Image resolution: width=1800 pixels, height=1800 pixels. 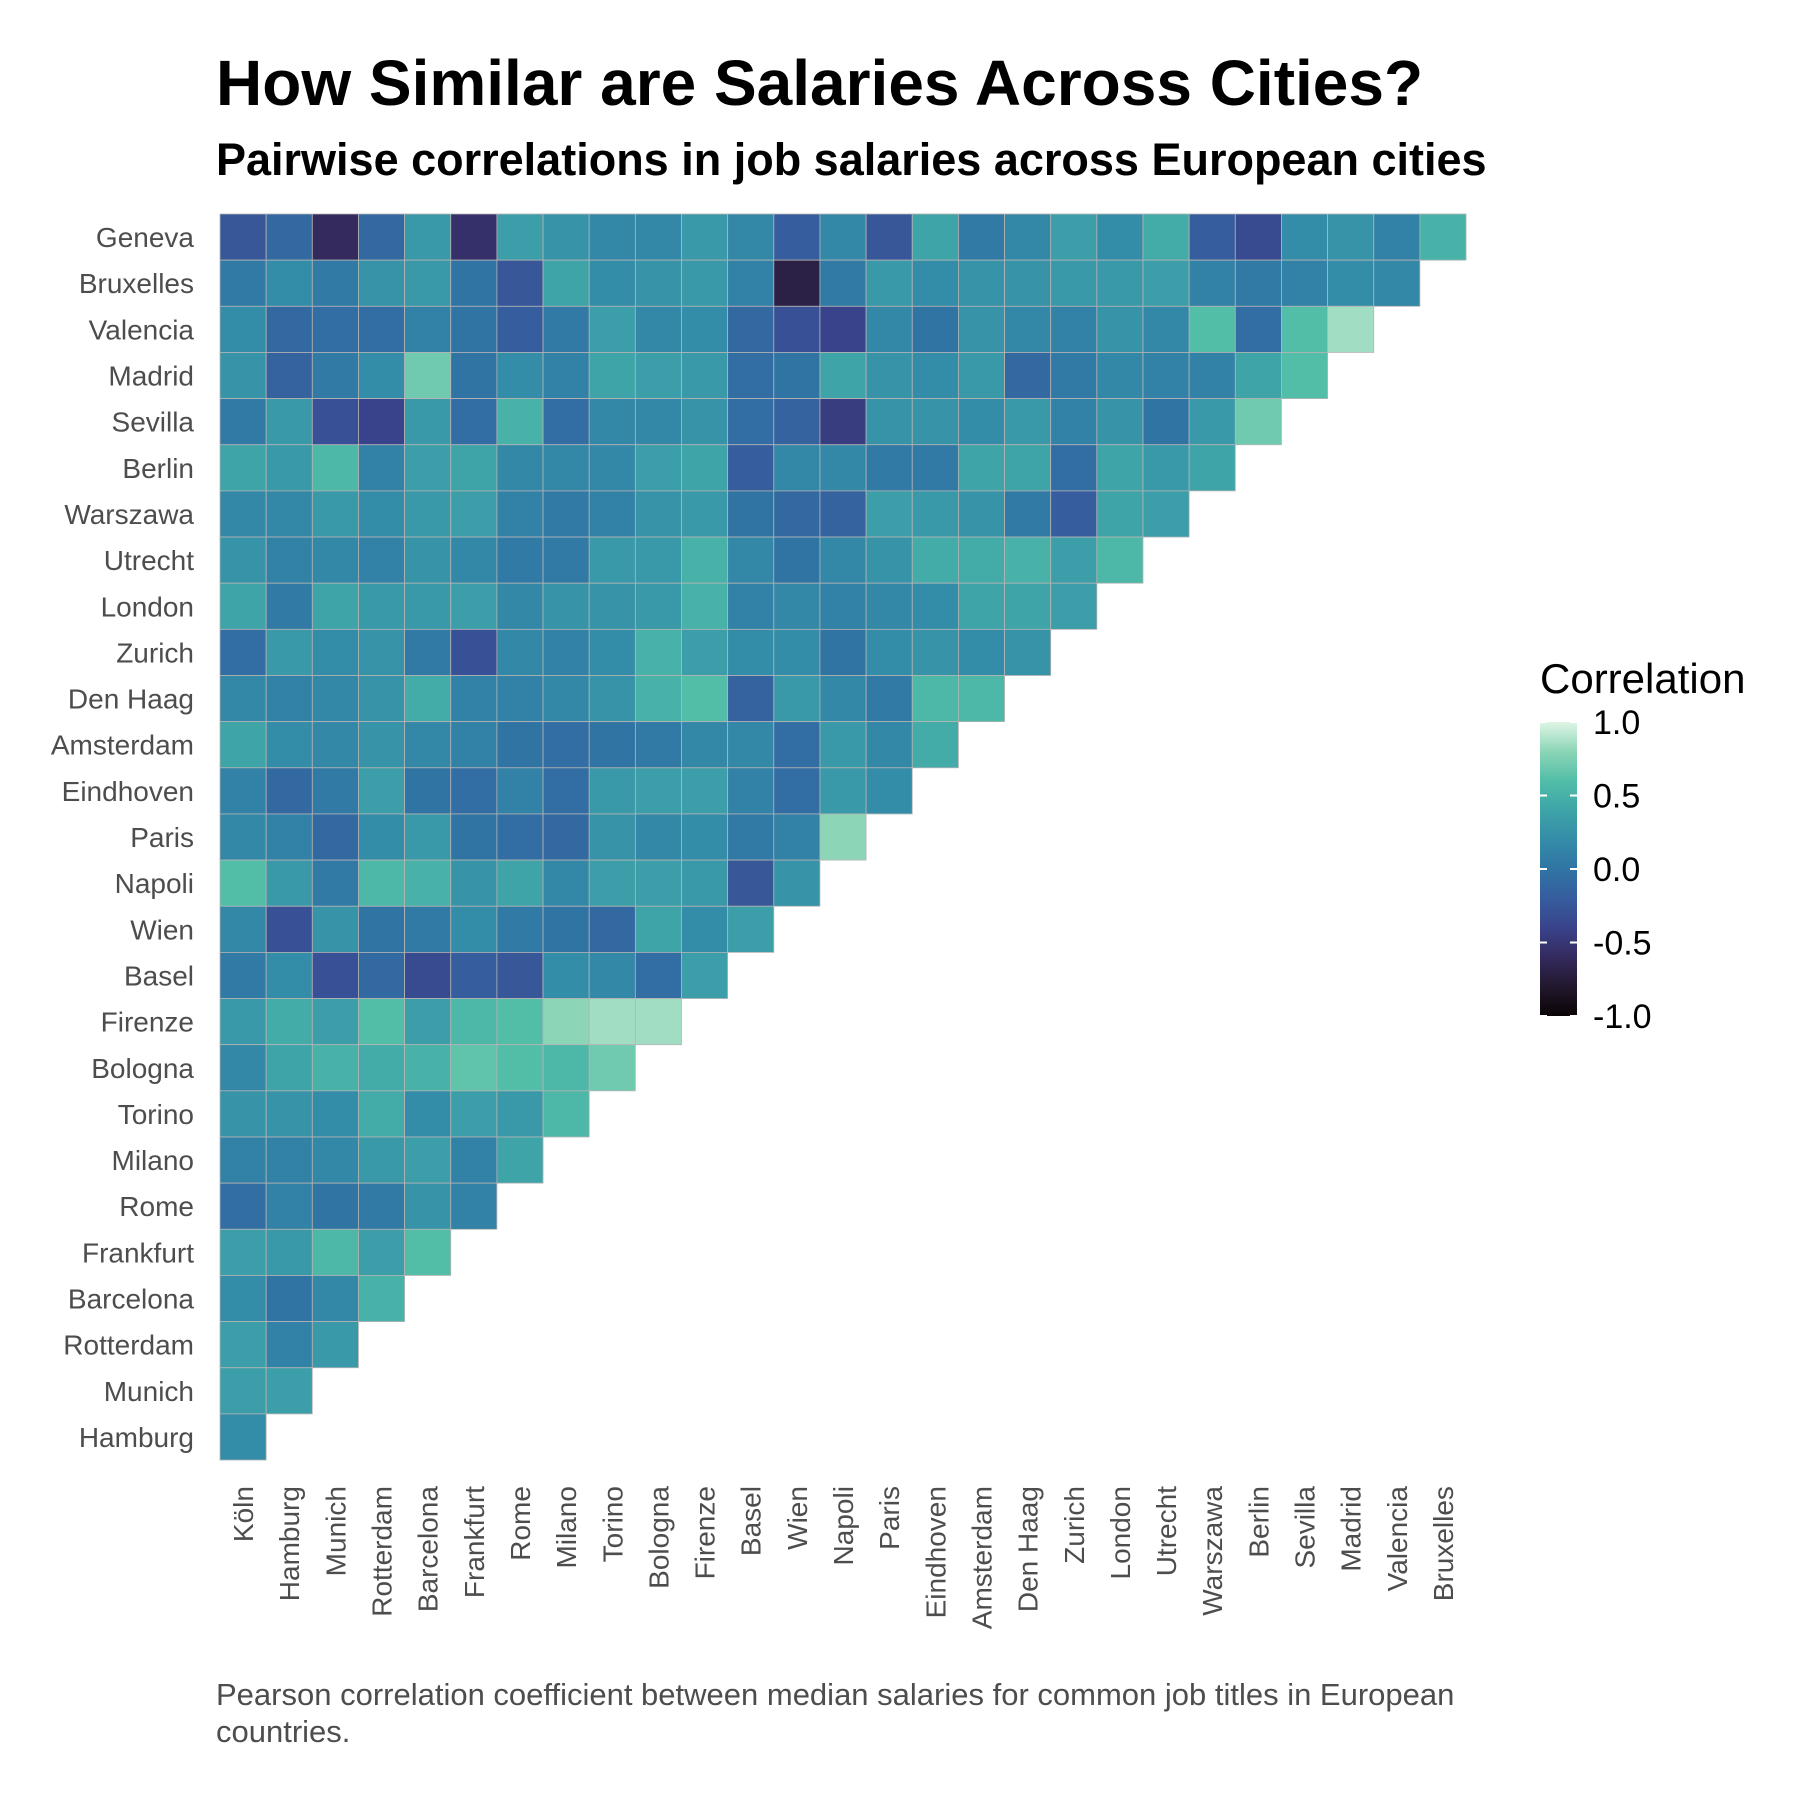 I want to click on chart-title: How Similar are Salaries Across Cities?, so click(x=820, y=83).